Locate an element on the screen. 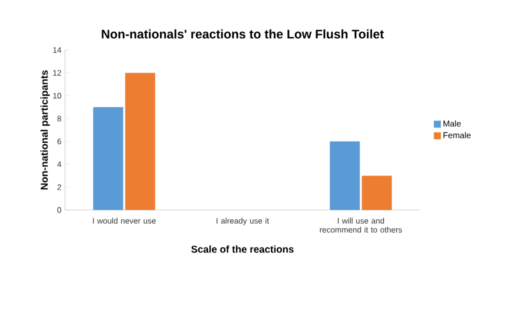  legend-label: Female is located at coordinates (457, 135).